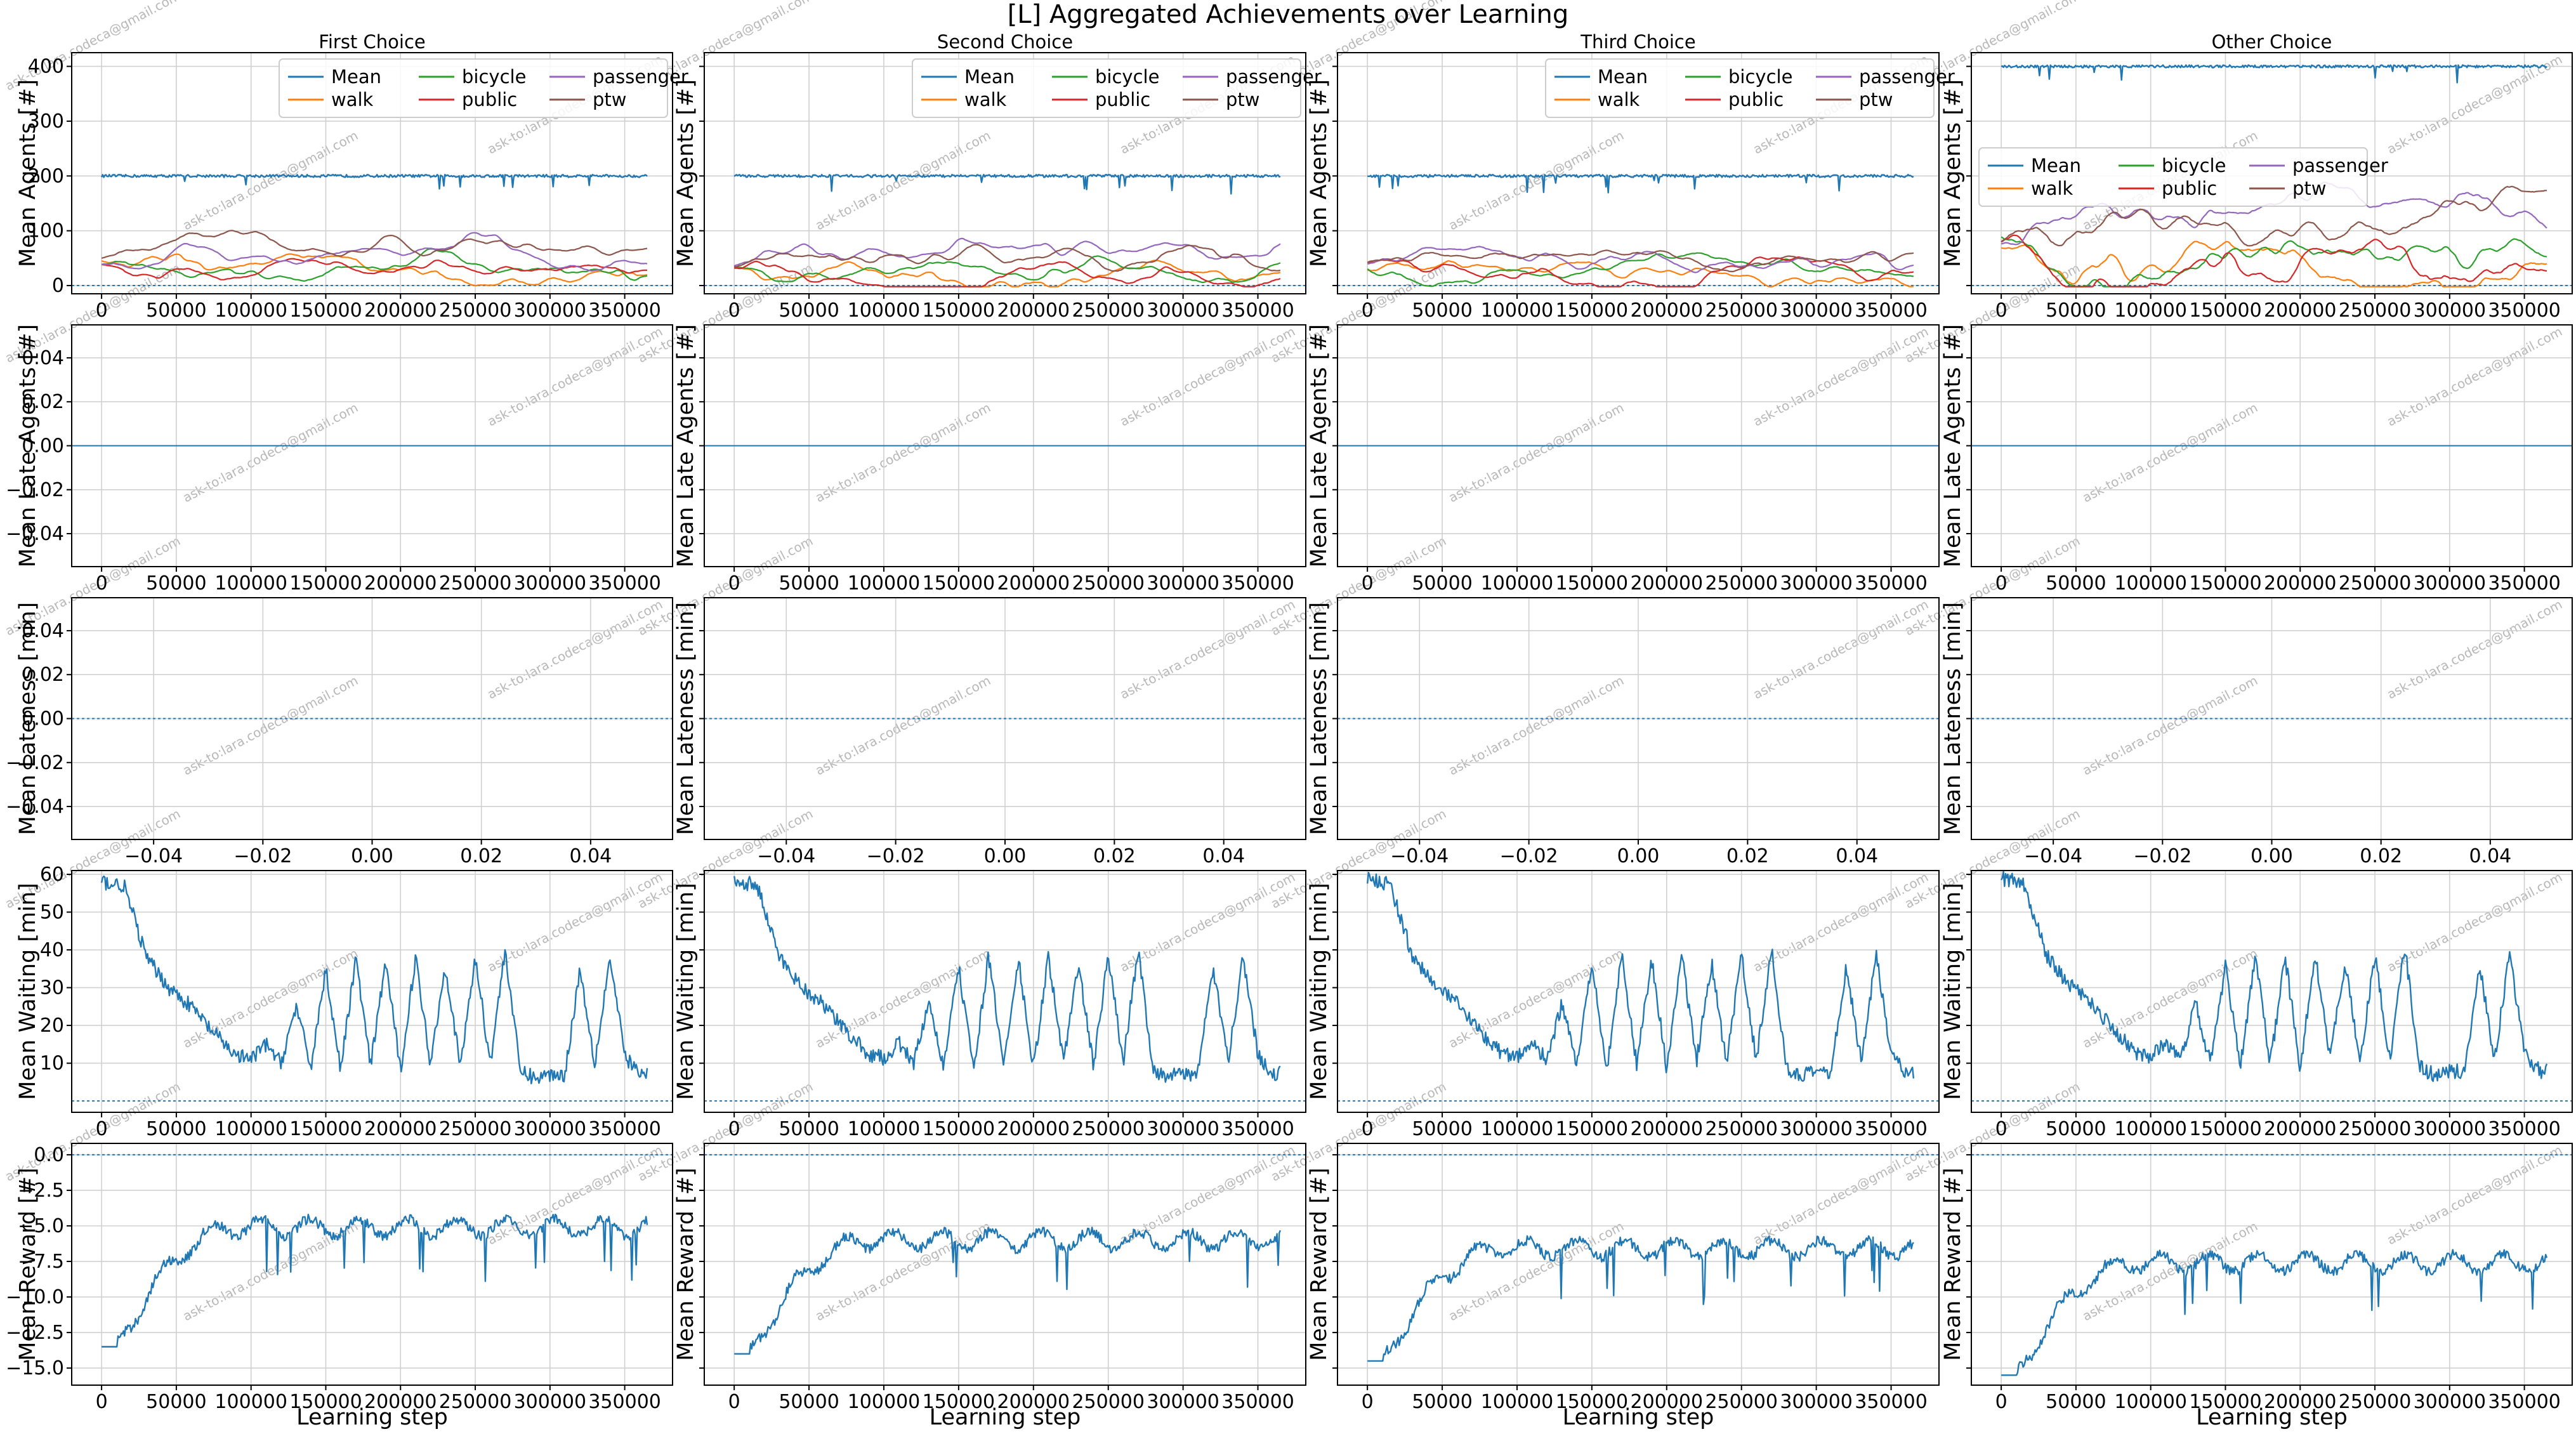 The width and height of the screenshot is (2576, 1434). I want to click on y-tick-label: −15.0, so click(35, 1368).